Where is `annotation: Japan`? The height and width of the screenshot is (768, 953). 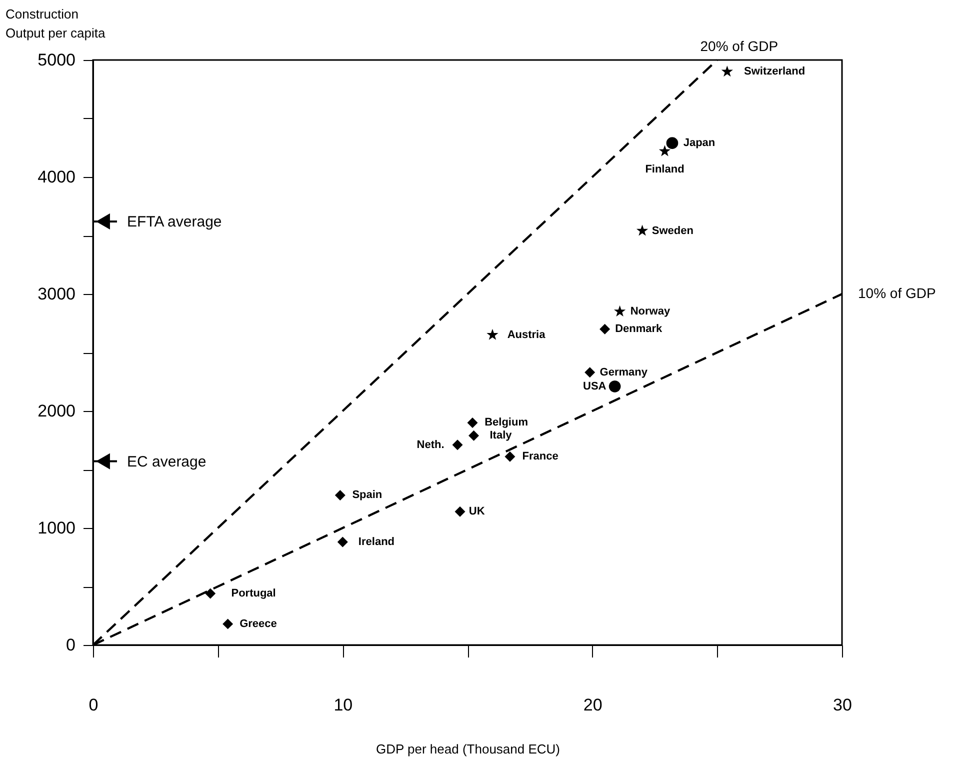
annotation: Japan is located at coordinates (699, 143).